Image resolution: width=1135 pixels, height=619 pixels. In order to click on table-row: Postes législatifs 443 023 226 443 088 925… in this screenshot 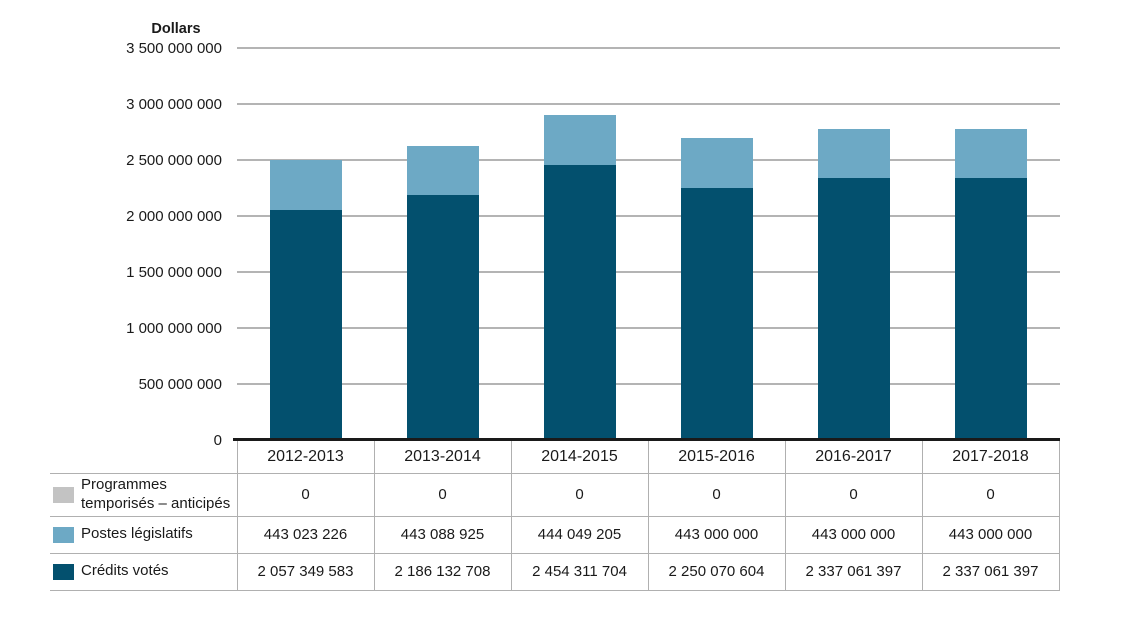, I will do `click(555, 534)`.